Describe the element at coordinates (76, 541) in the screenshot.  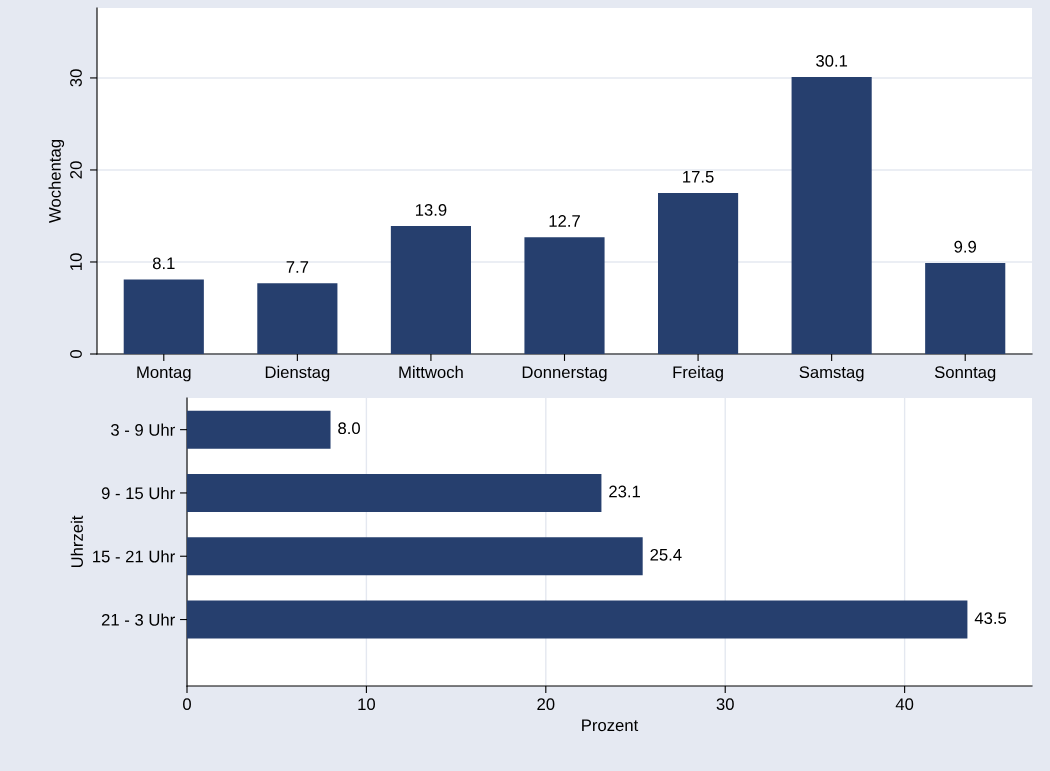
I see `y-axis-title: Uhrzeit` at that location.